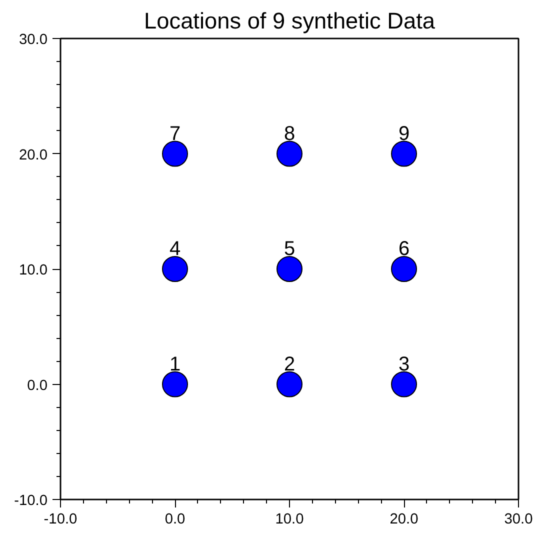  What do you see at coordinates (518, 520) in the screenshot?
I see `x-tick-label: 30.0` at bounding box center [518, 520].